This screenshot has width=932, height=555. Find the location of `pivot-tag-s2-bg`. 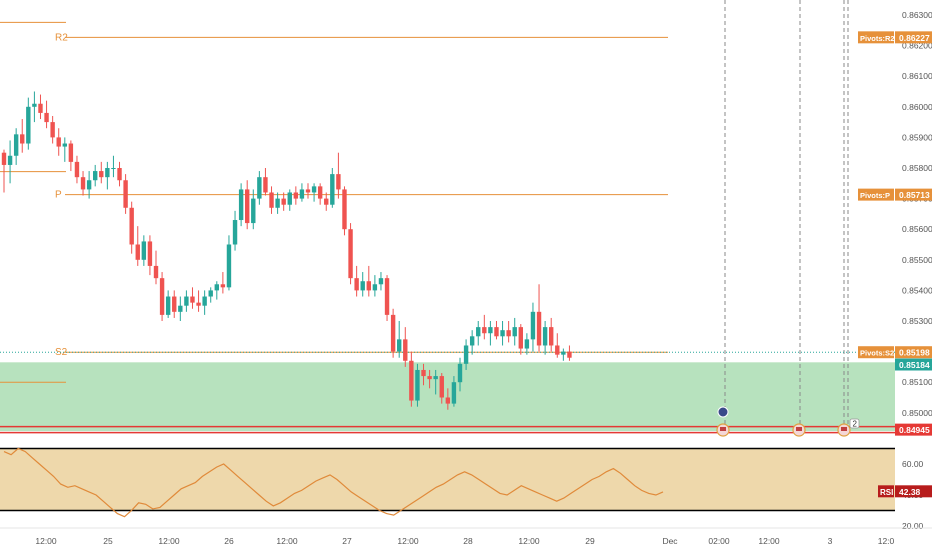

pivot-tag-s2-bg is located at coordinates (876, 352).